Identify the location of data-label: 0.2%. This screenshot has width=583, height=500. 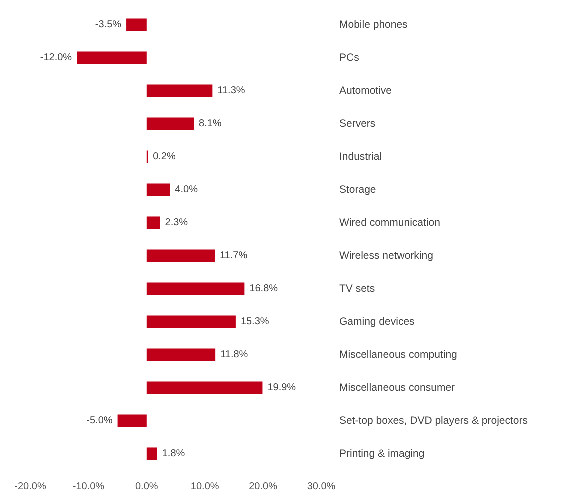
(164, 157).